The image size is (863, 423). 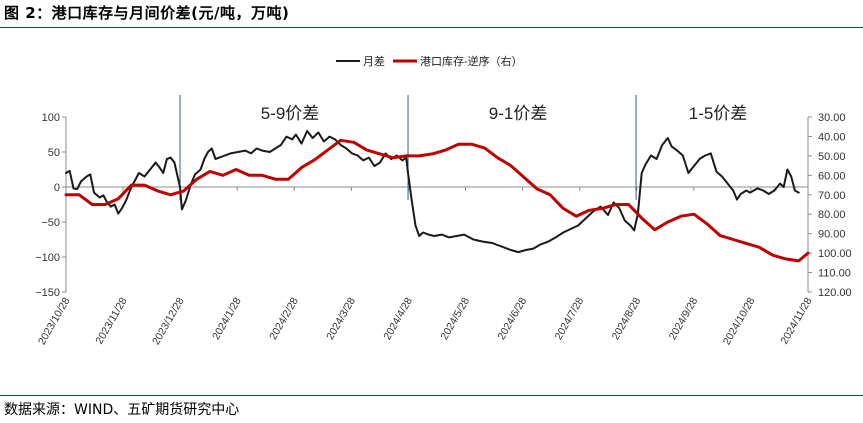 I want to click on y-right-tick-label: 120.00, so click(x=835, y=293).